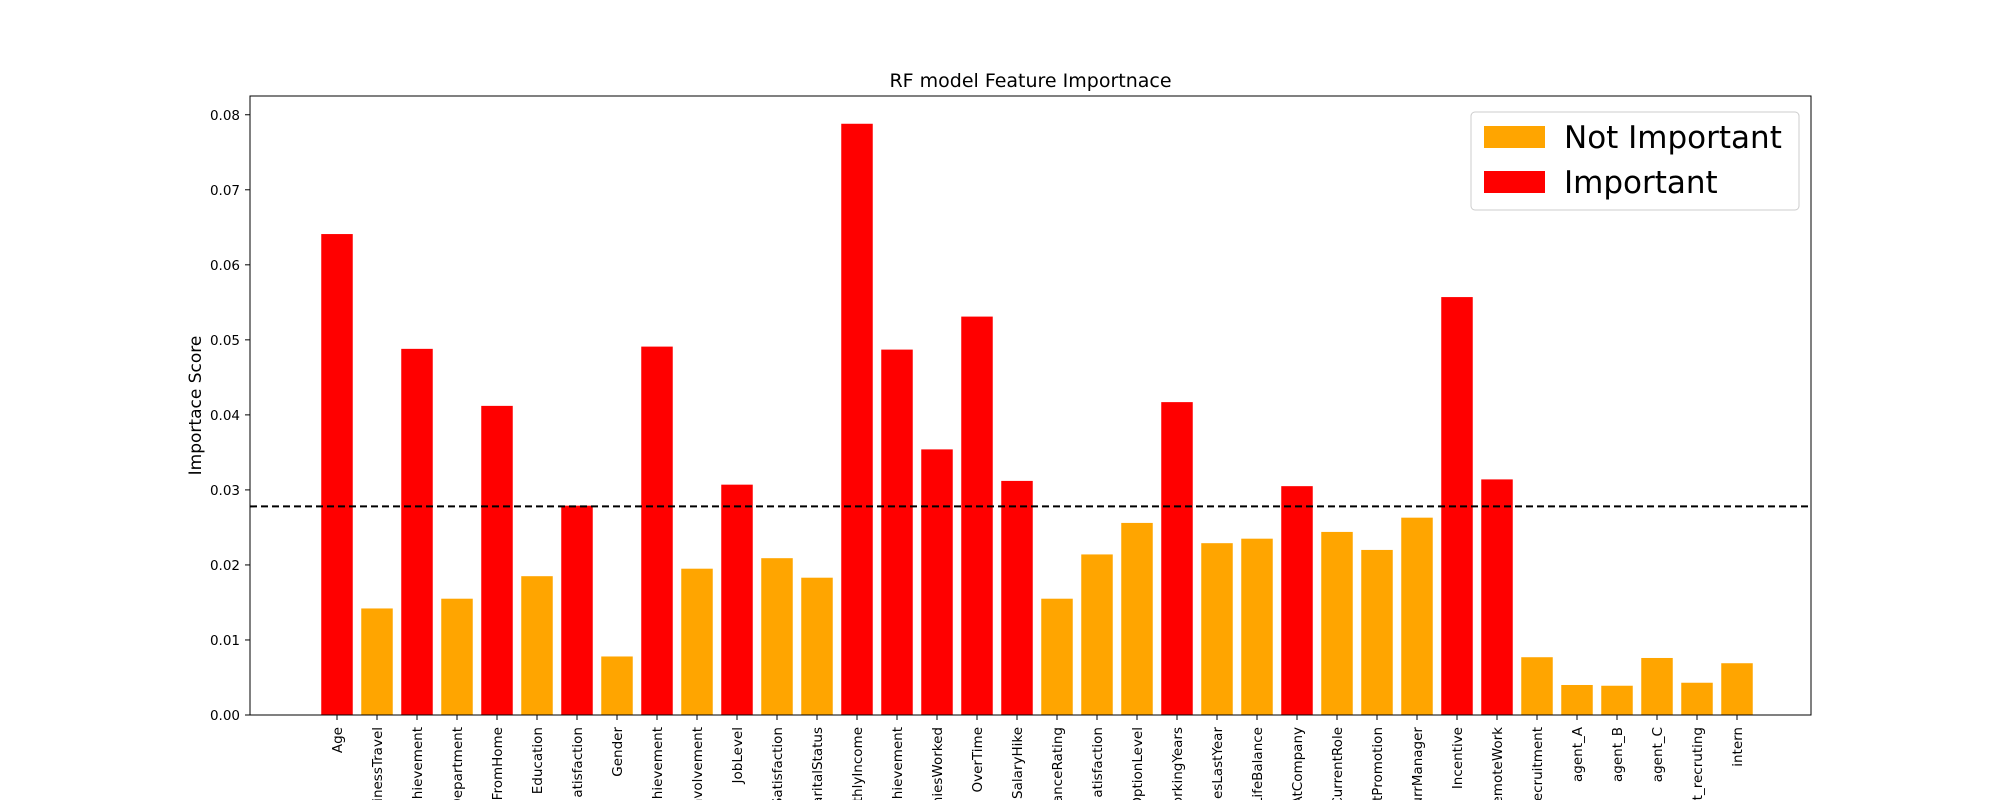 The image size is (2000, 800). I want to click on x-tick-label: tPromotion, so click(1378, 763).